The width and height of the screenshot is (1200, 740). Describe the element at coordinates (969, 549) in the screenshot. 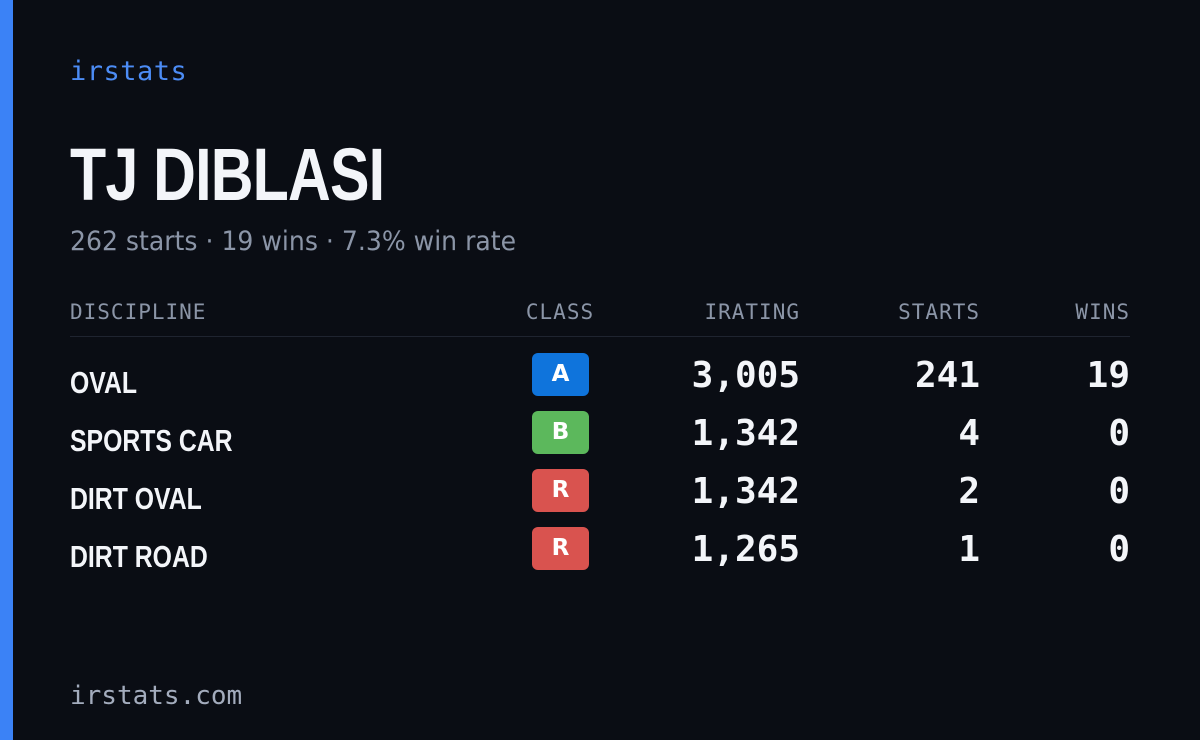

I see `starts-value: 1` at that location.